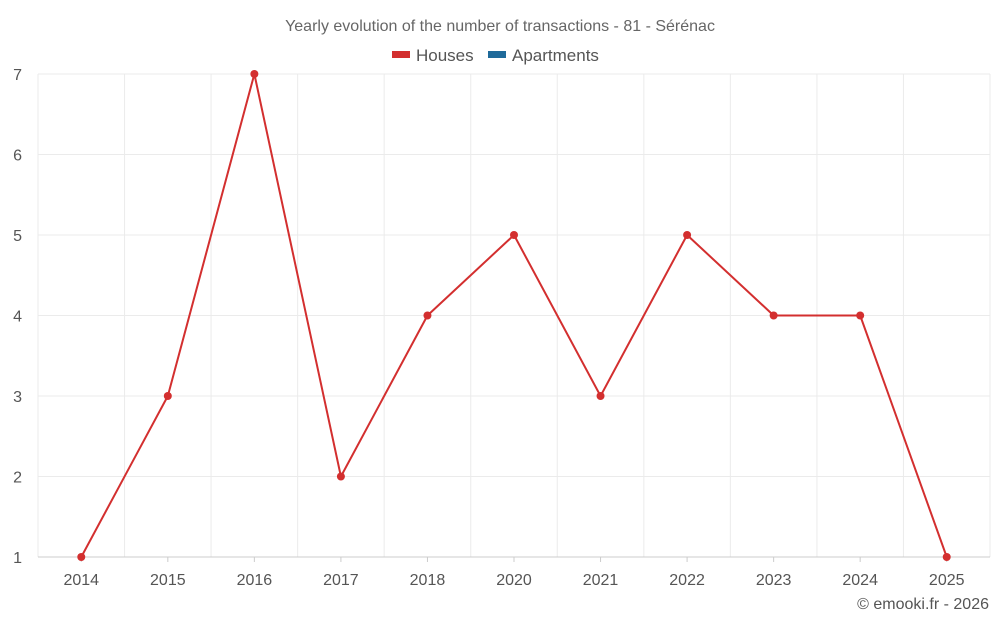 The width and height of the screenshot is (1000, 625). What do you see at coordinates (17, 478) in the screenshot?
I see `y-tick-label: 2` at bounding box center [17, 478].